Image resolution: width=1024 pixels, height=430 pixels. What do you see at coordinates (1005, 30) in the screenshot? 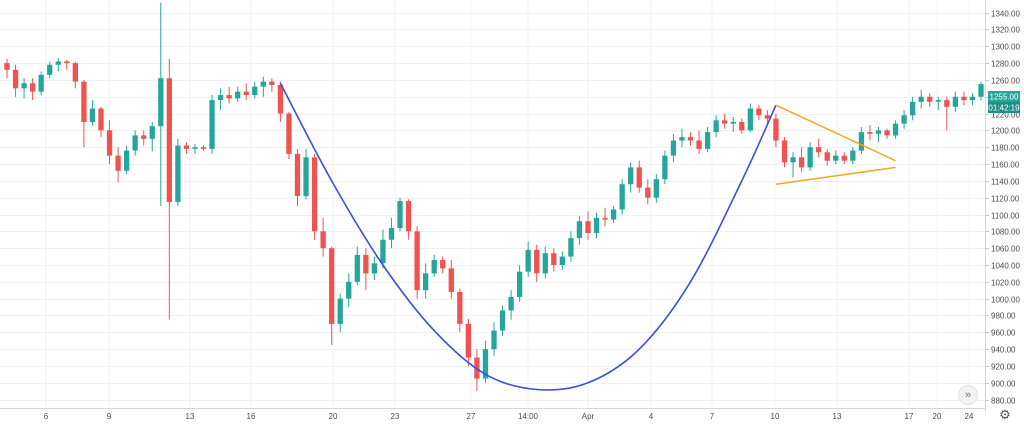
I see `y-tick-label: 1320.00` at bounding box center [1005, 30].